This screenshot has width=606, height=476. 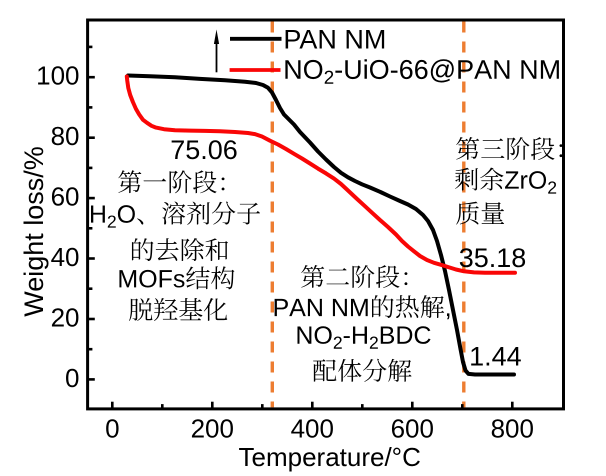 I want to click on svg-text: 35.18, so click(x=493, y=258).